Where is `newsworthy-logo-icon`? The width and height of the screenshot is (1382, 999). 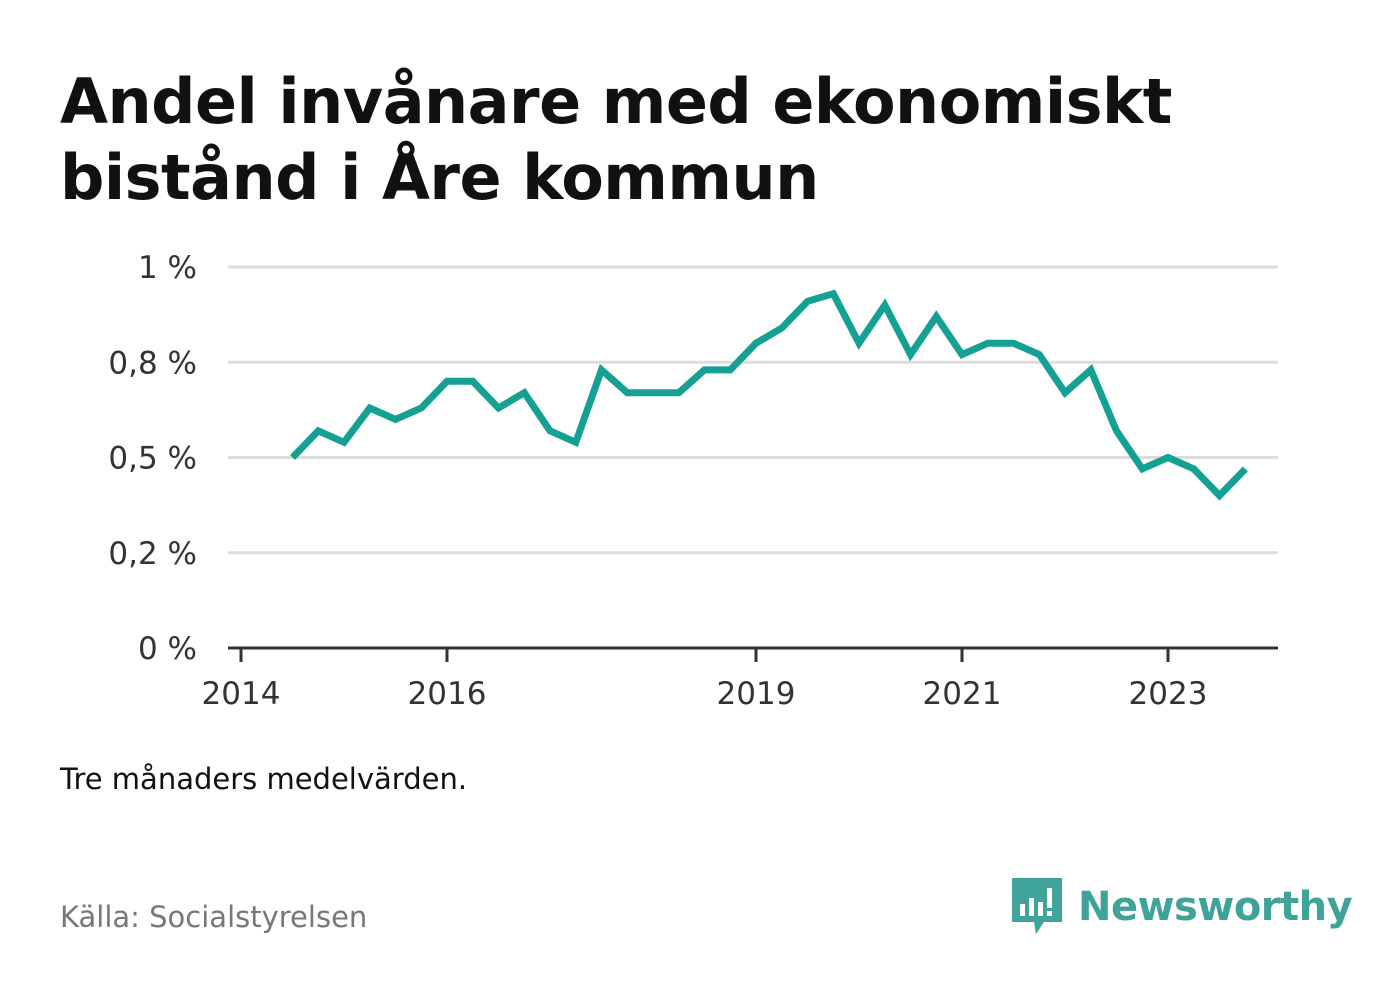
newsworthy-logo-icon is located at coordinates (1037, 906).